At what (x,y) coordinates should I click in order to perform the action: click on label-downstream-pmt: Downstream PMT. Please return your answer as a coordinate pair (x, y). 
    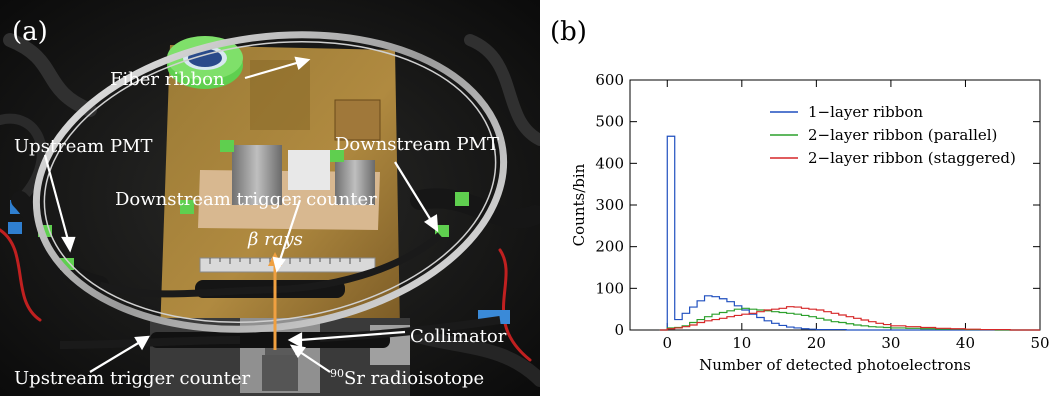
    Looking at the image, I should click on (417, 144).